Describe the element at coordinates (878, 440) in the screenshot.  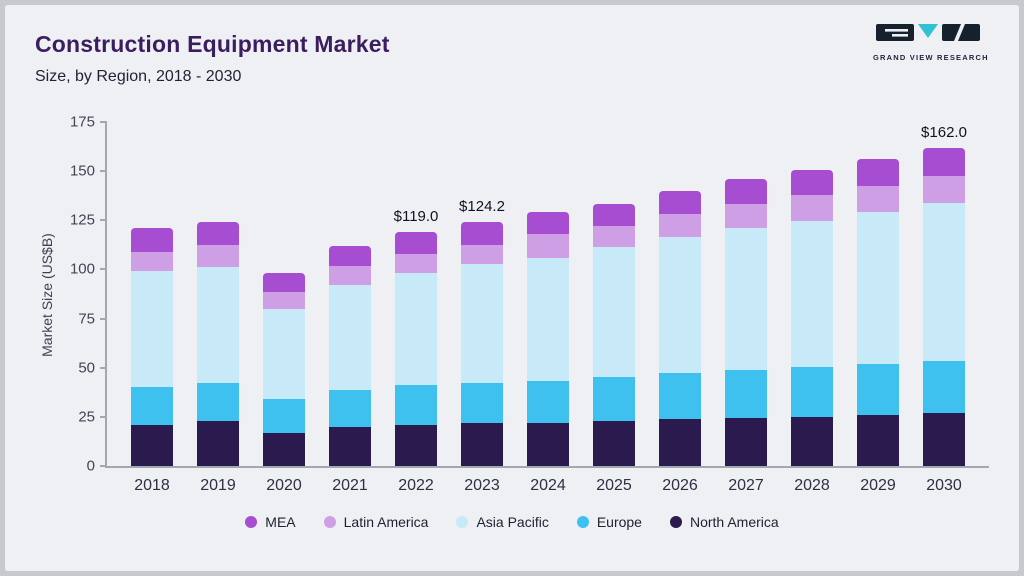
I see `segment-north-america-2029` at that location.